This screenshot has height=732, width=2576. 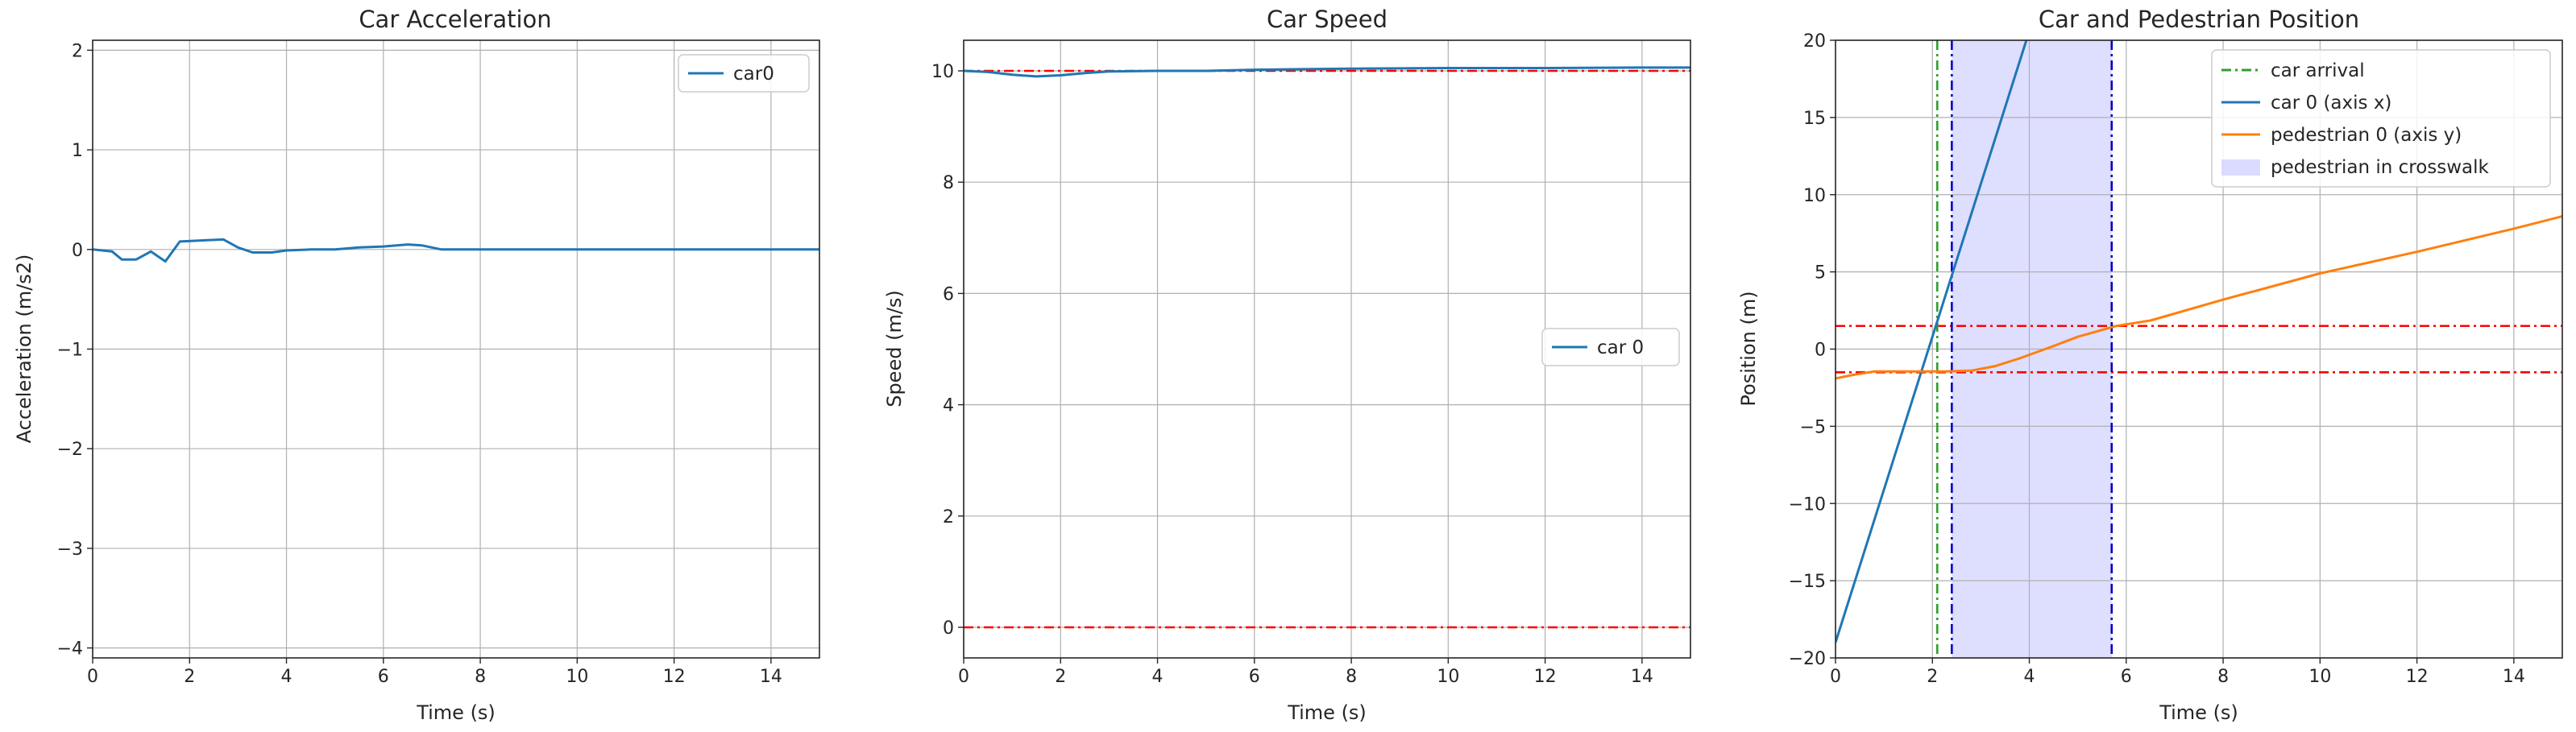 I want to click on y-tick-label: 15, so click(x=1815, y=119).